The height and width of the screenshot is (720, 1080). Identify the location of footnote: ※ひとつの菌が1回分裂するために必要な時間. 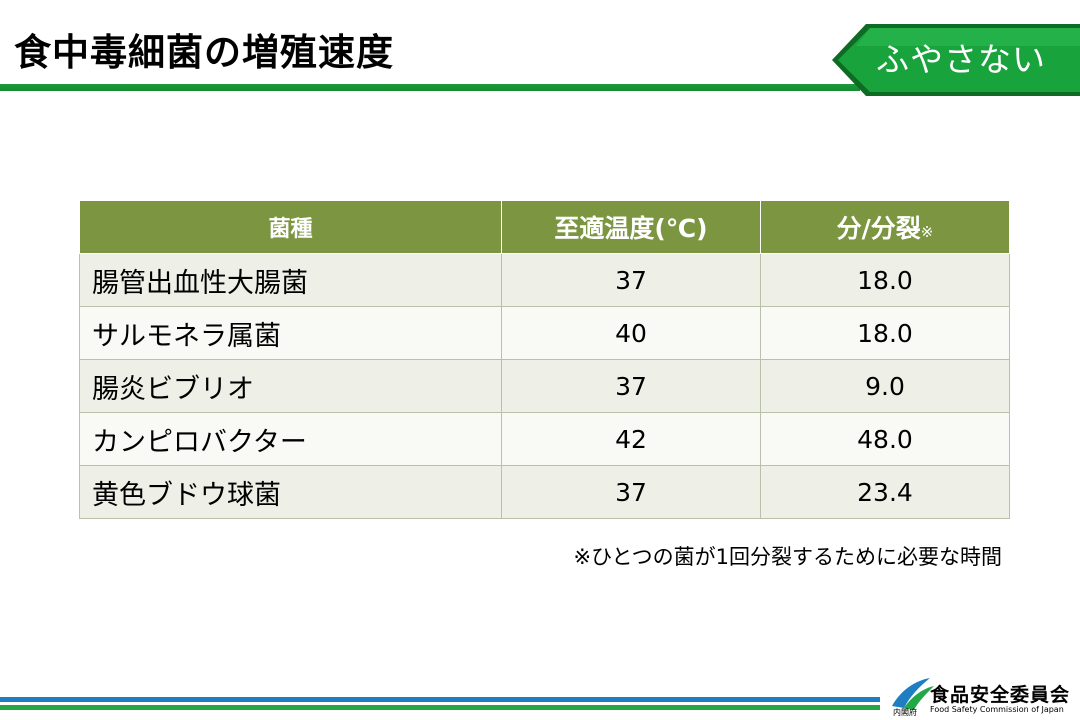
(788, 557).